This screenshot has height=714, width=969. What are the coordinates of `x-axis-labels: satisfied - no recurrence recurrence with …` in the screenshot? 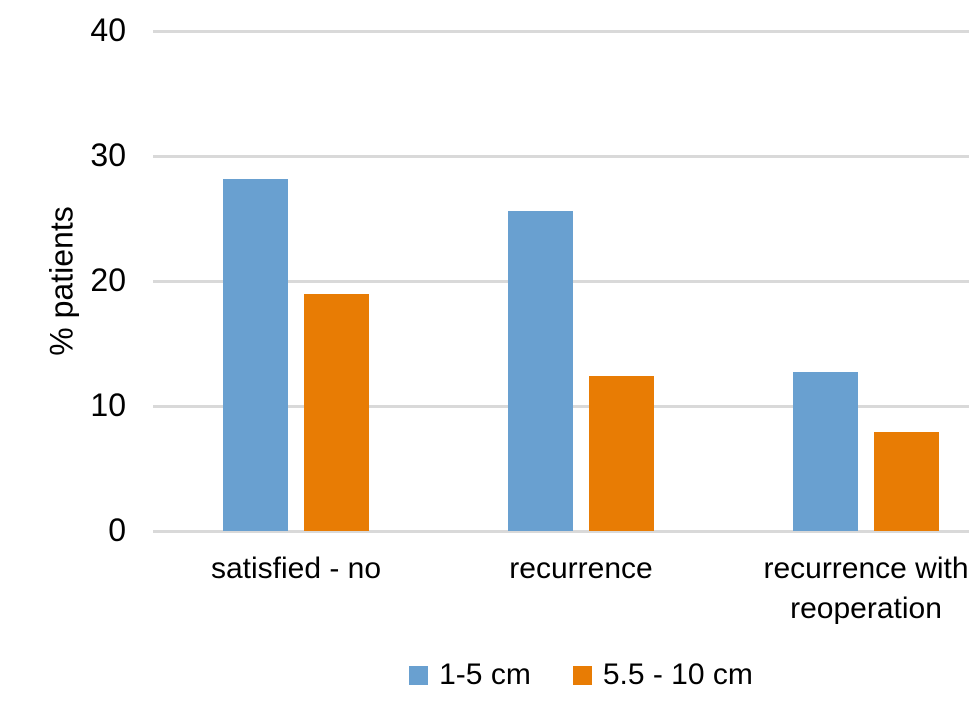 It's located at (561, 594).